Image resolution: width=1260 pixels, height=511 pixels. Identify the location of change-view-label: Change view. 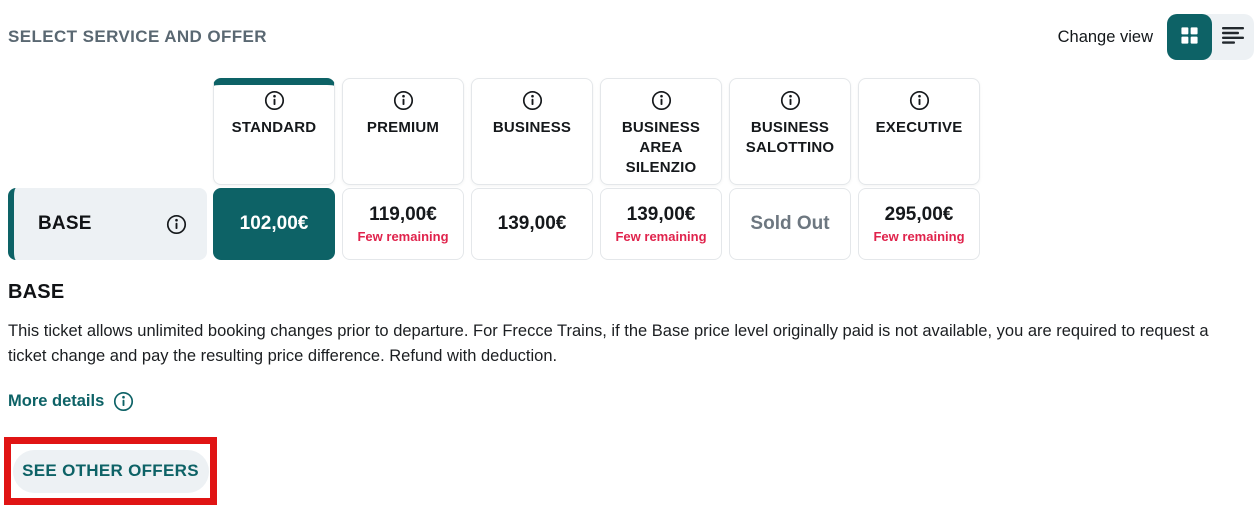
(1105, 36).